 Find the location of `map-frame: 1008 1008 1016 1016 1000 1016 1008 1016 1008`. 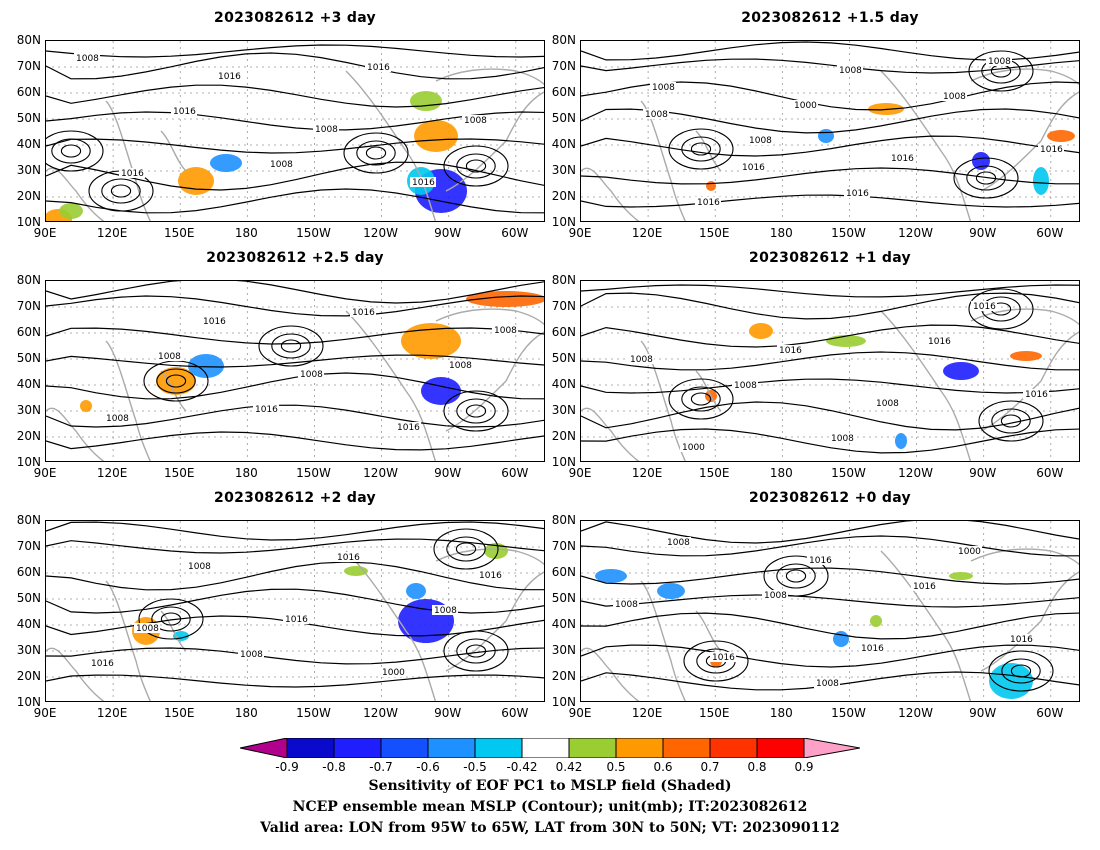

map-frame: 1008 1008 1016 1016 1000 1016 1008 1016 1008 is located at coordinates (830, 371).